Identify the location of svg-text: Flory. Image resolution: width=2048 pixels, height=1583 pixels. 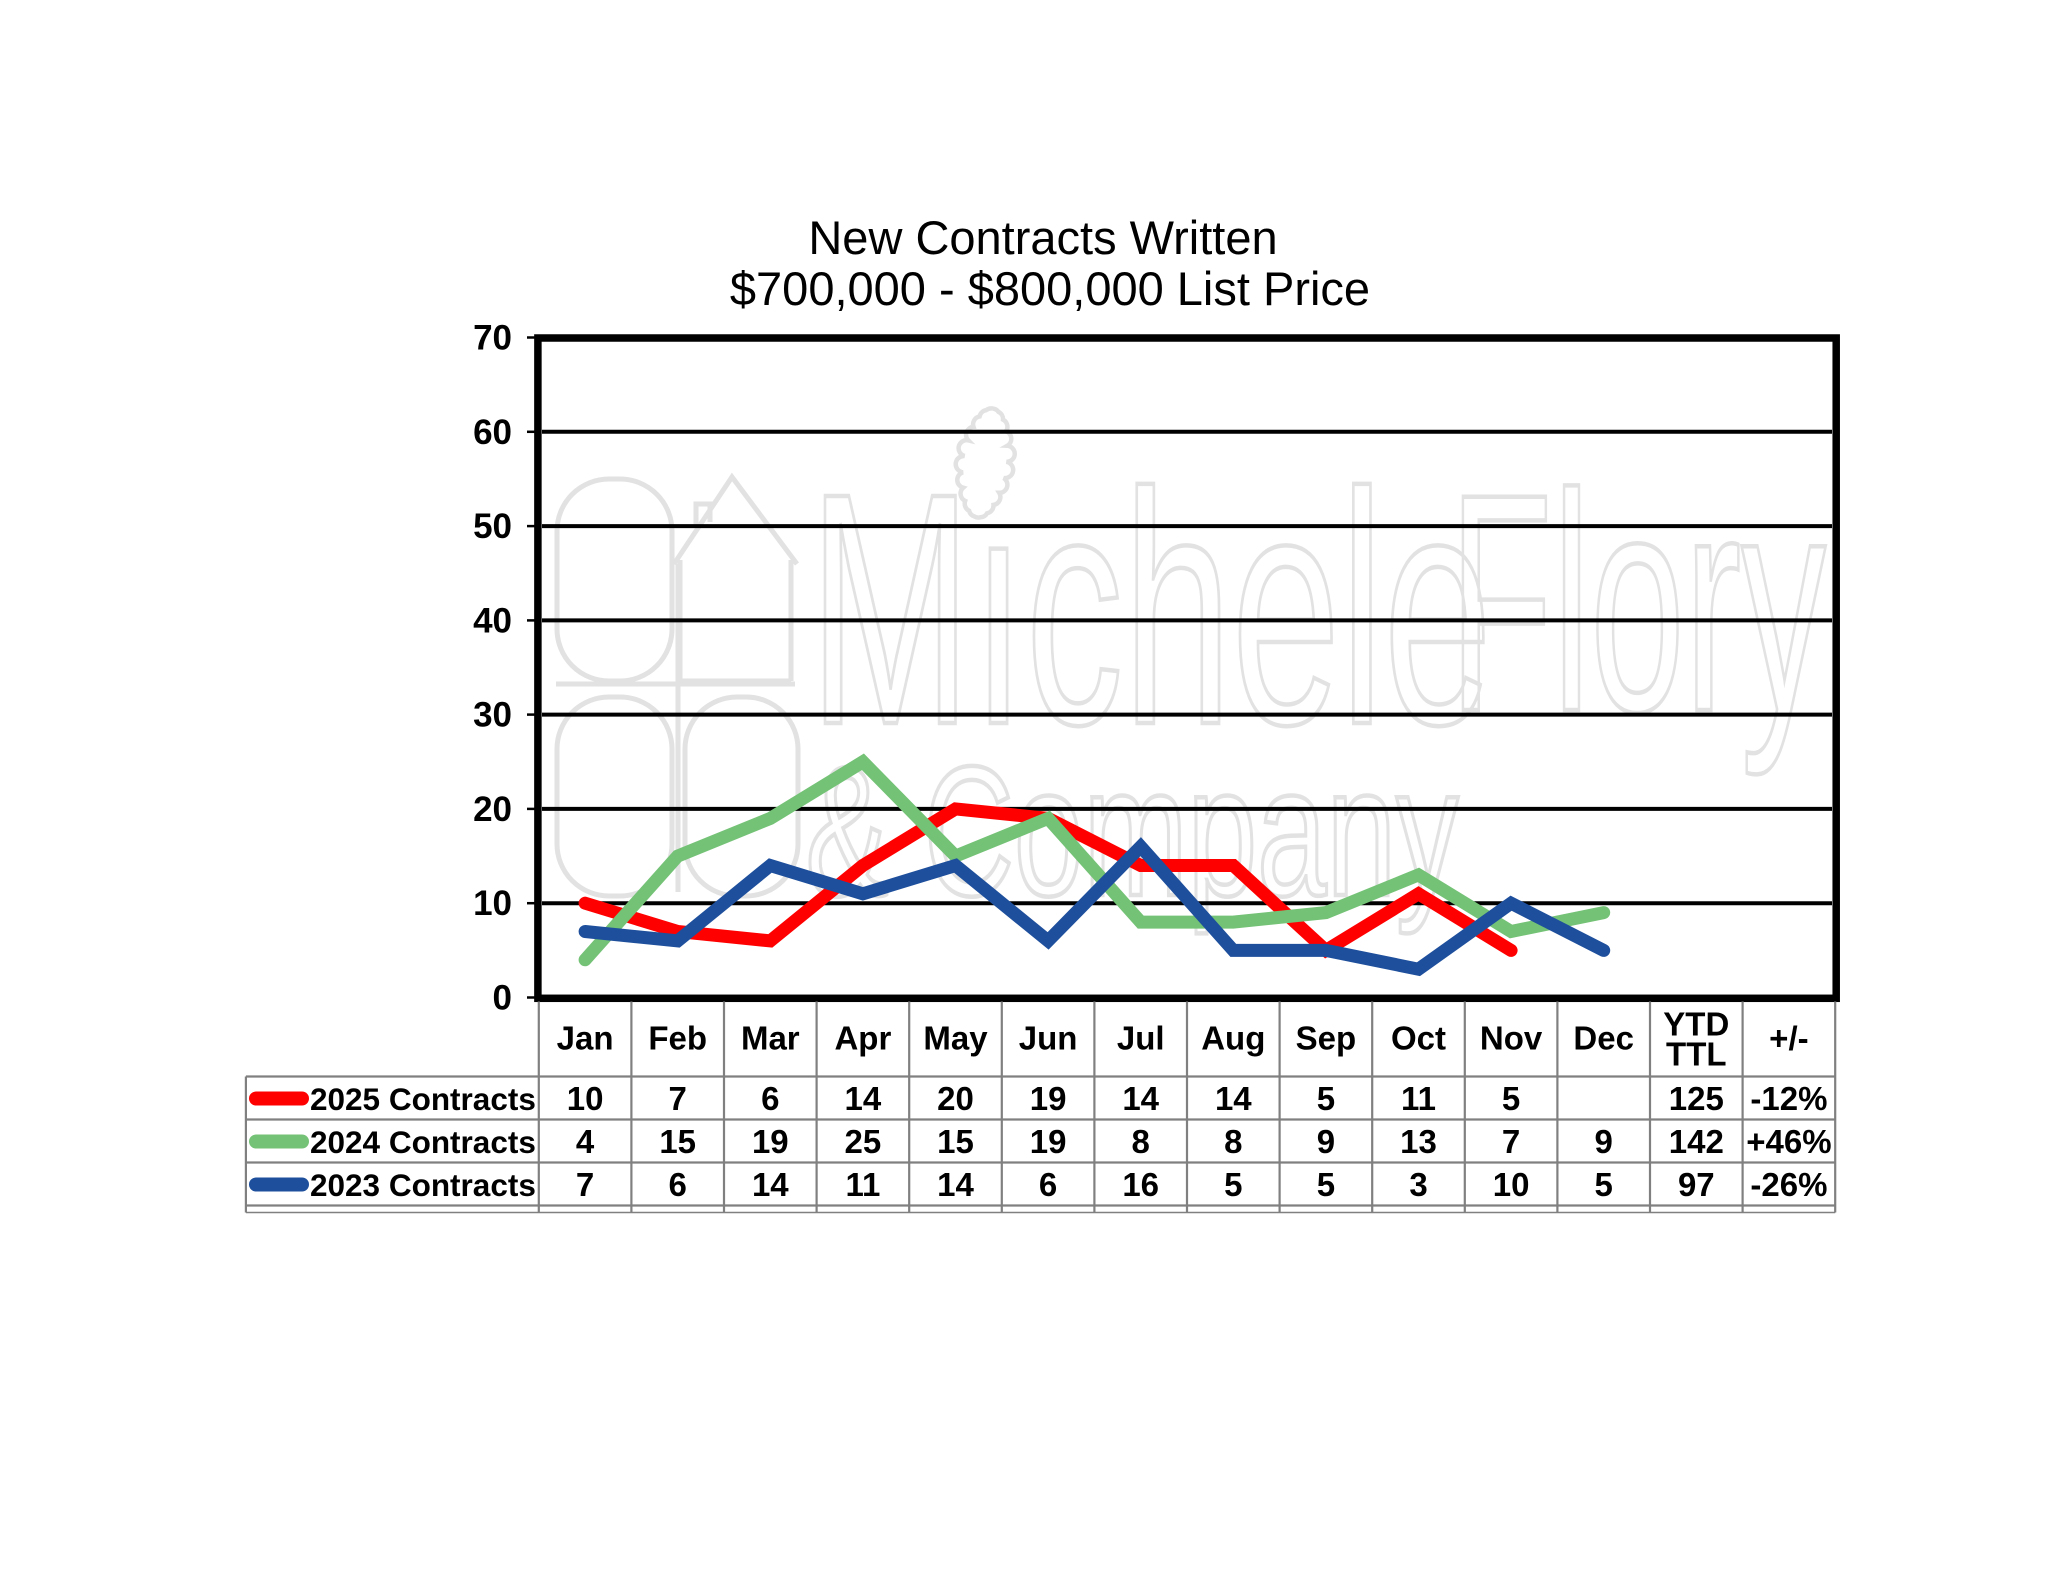
(1637, 603).